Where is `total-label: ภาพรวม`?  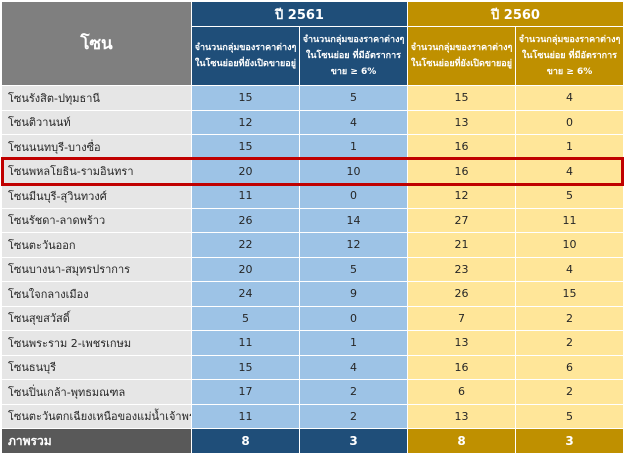
total-label: ภาพรวม is located at coordinates (96, 441).